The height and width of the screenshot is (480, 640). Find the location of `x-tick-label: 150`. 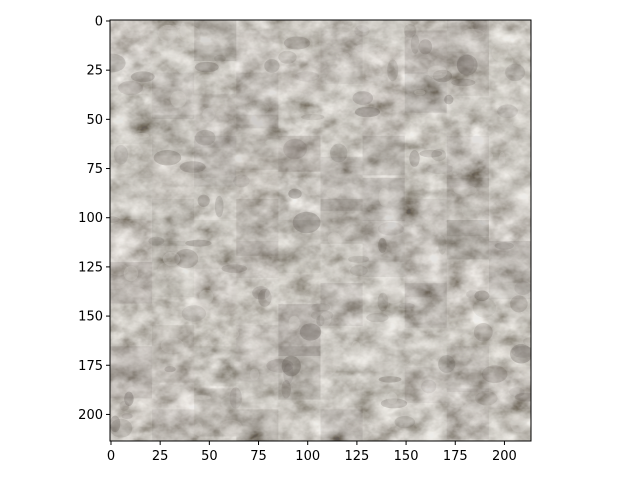

x-tick-label: 150 is located at coordinates (406, 456).